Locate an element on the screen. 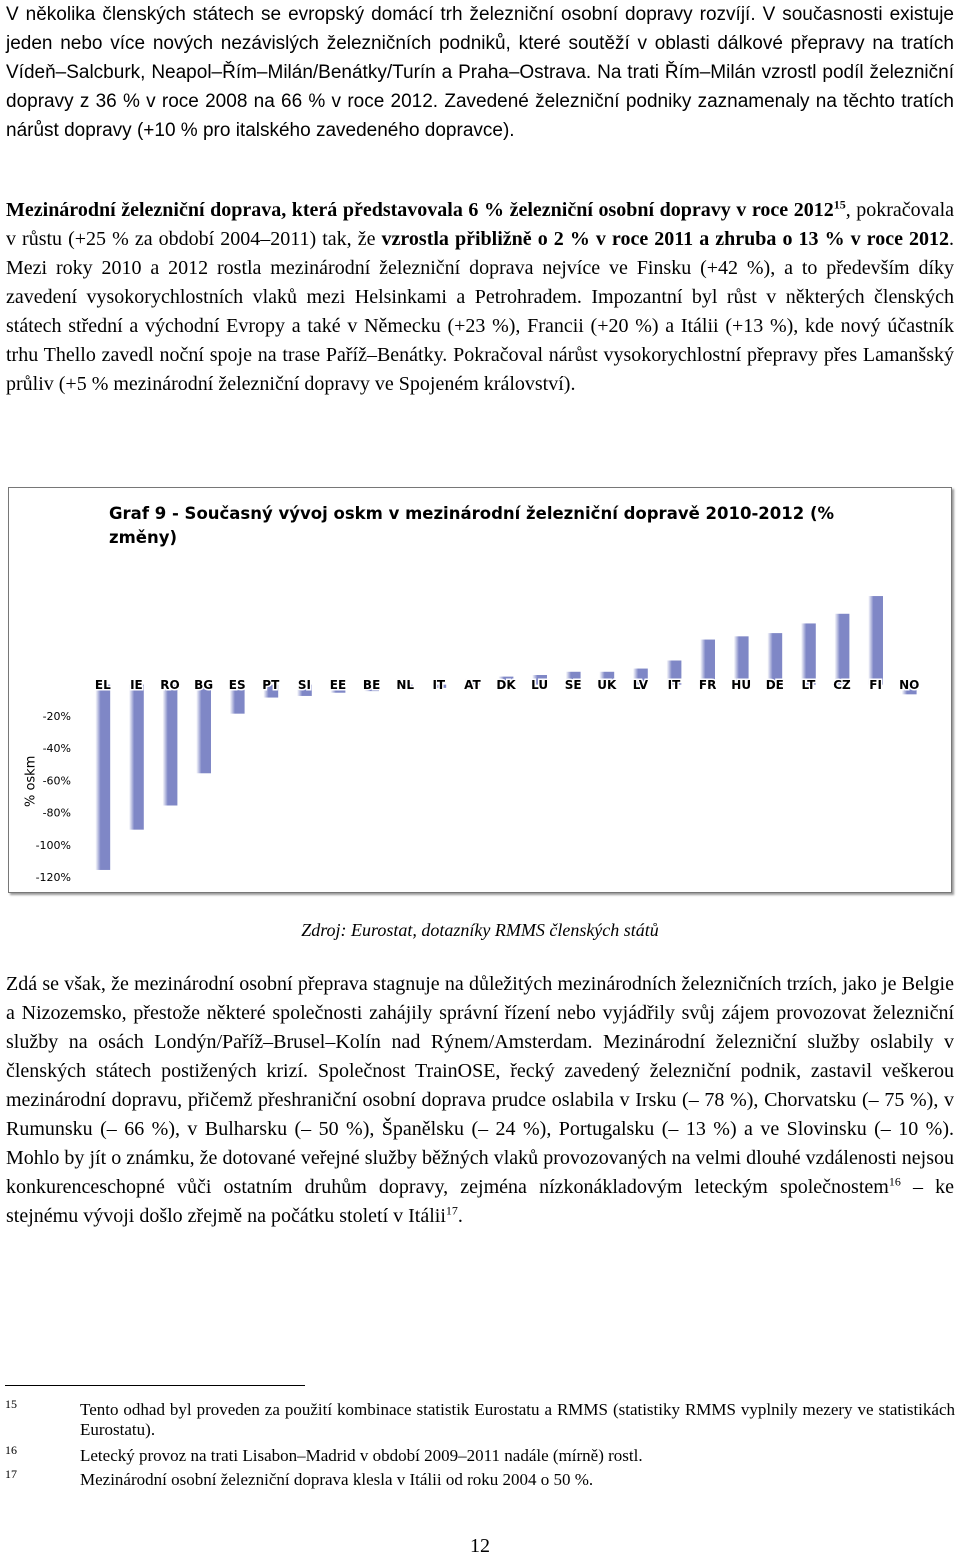 The image size is (960, 1558). footnote-ref: 16 is located at coordinates (894, 1181).